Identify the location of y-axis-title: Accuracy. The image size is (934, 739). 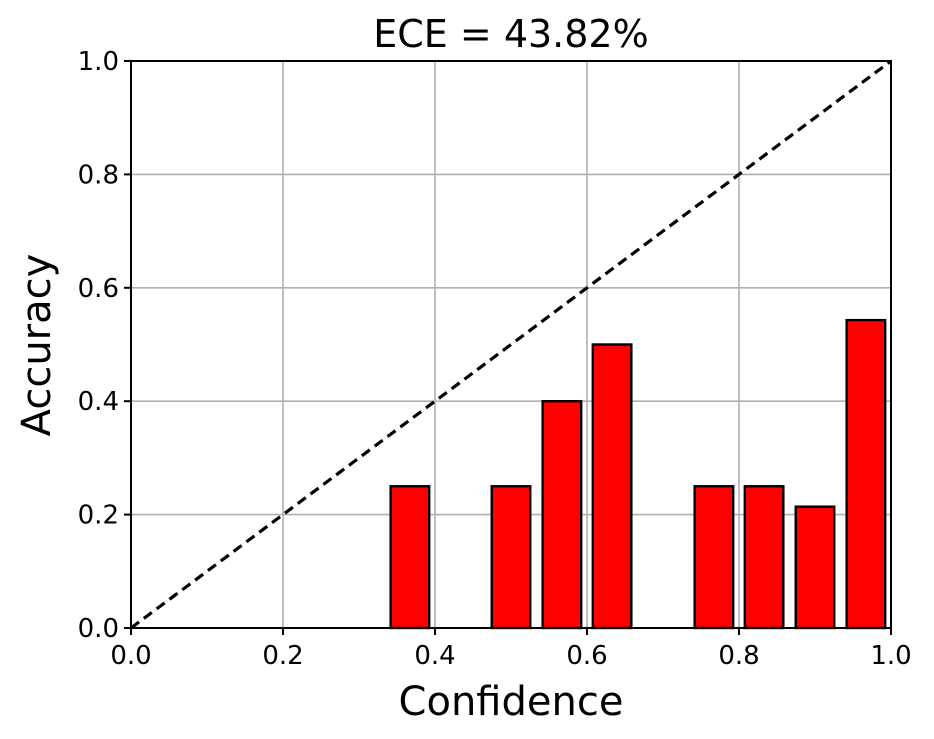
(37, 345).